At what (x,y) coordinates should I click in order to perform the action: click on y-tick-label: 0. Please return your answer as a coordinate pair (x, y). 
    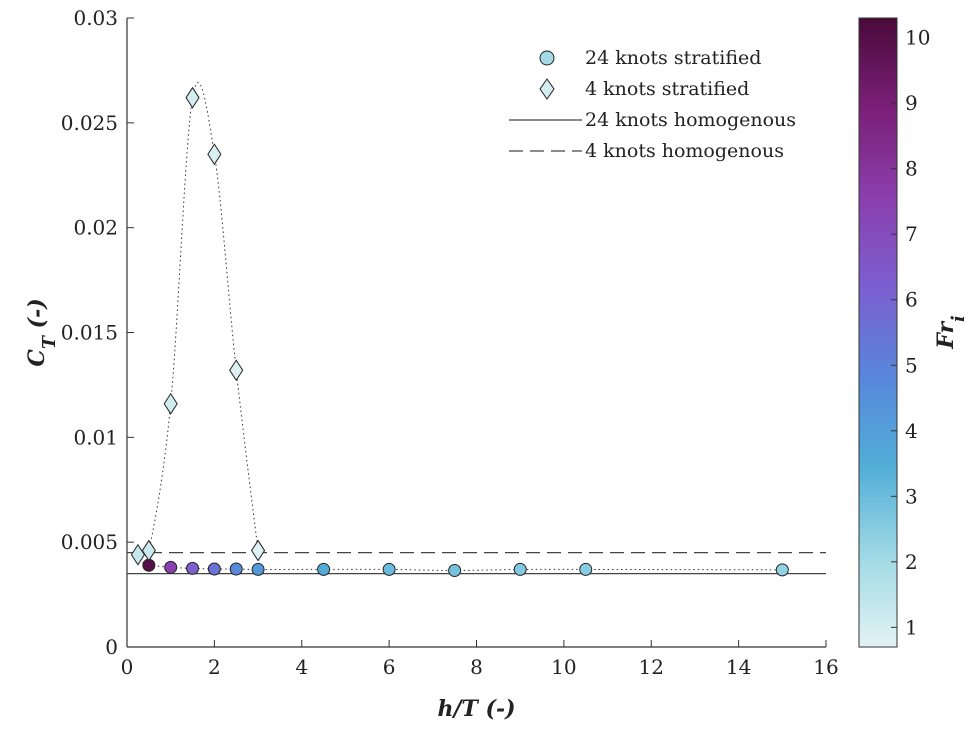
    Looking at the image, I should click on (111, 647).